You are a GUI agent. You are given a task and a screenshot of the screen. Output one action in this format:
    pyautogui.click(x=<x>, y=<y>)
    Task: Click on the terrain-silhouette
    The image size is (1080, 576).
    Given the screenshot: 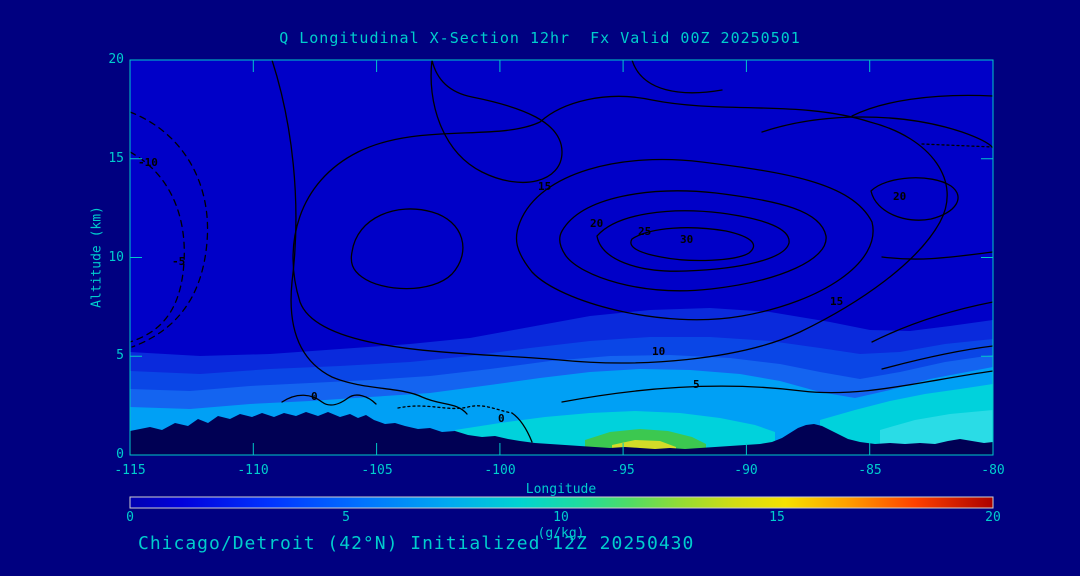 What is the action you would take?
    pyautogui.click(x=561, y=433)
    